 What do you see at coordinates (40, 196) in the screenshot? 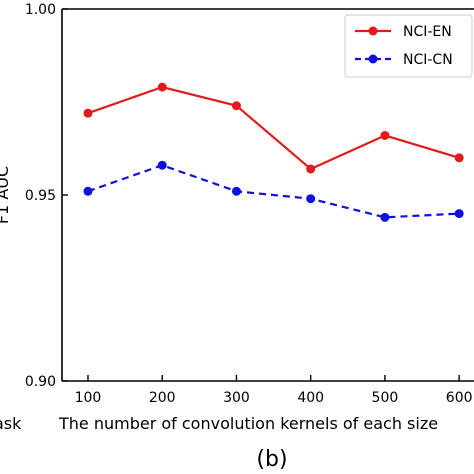
I see `y-tick-label: 0.95` at bounding box center [40, 196].